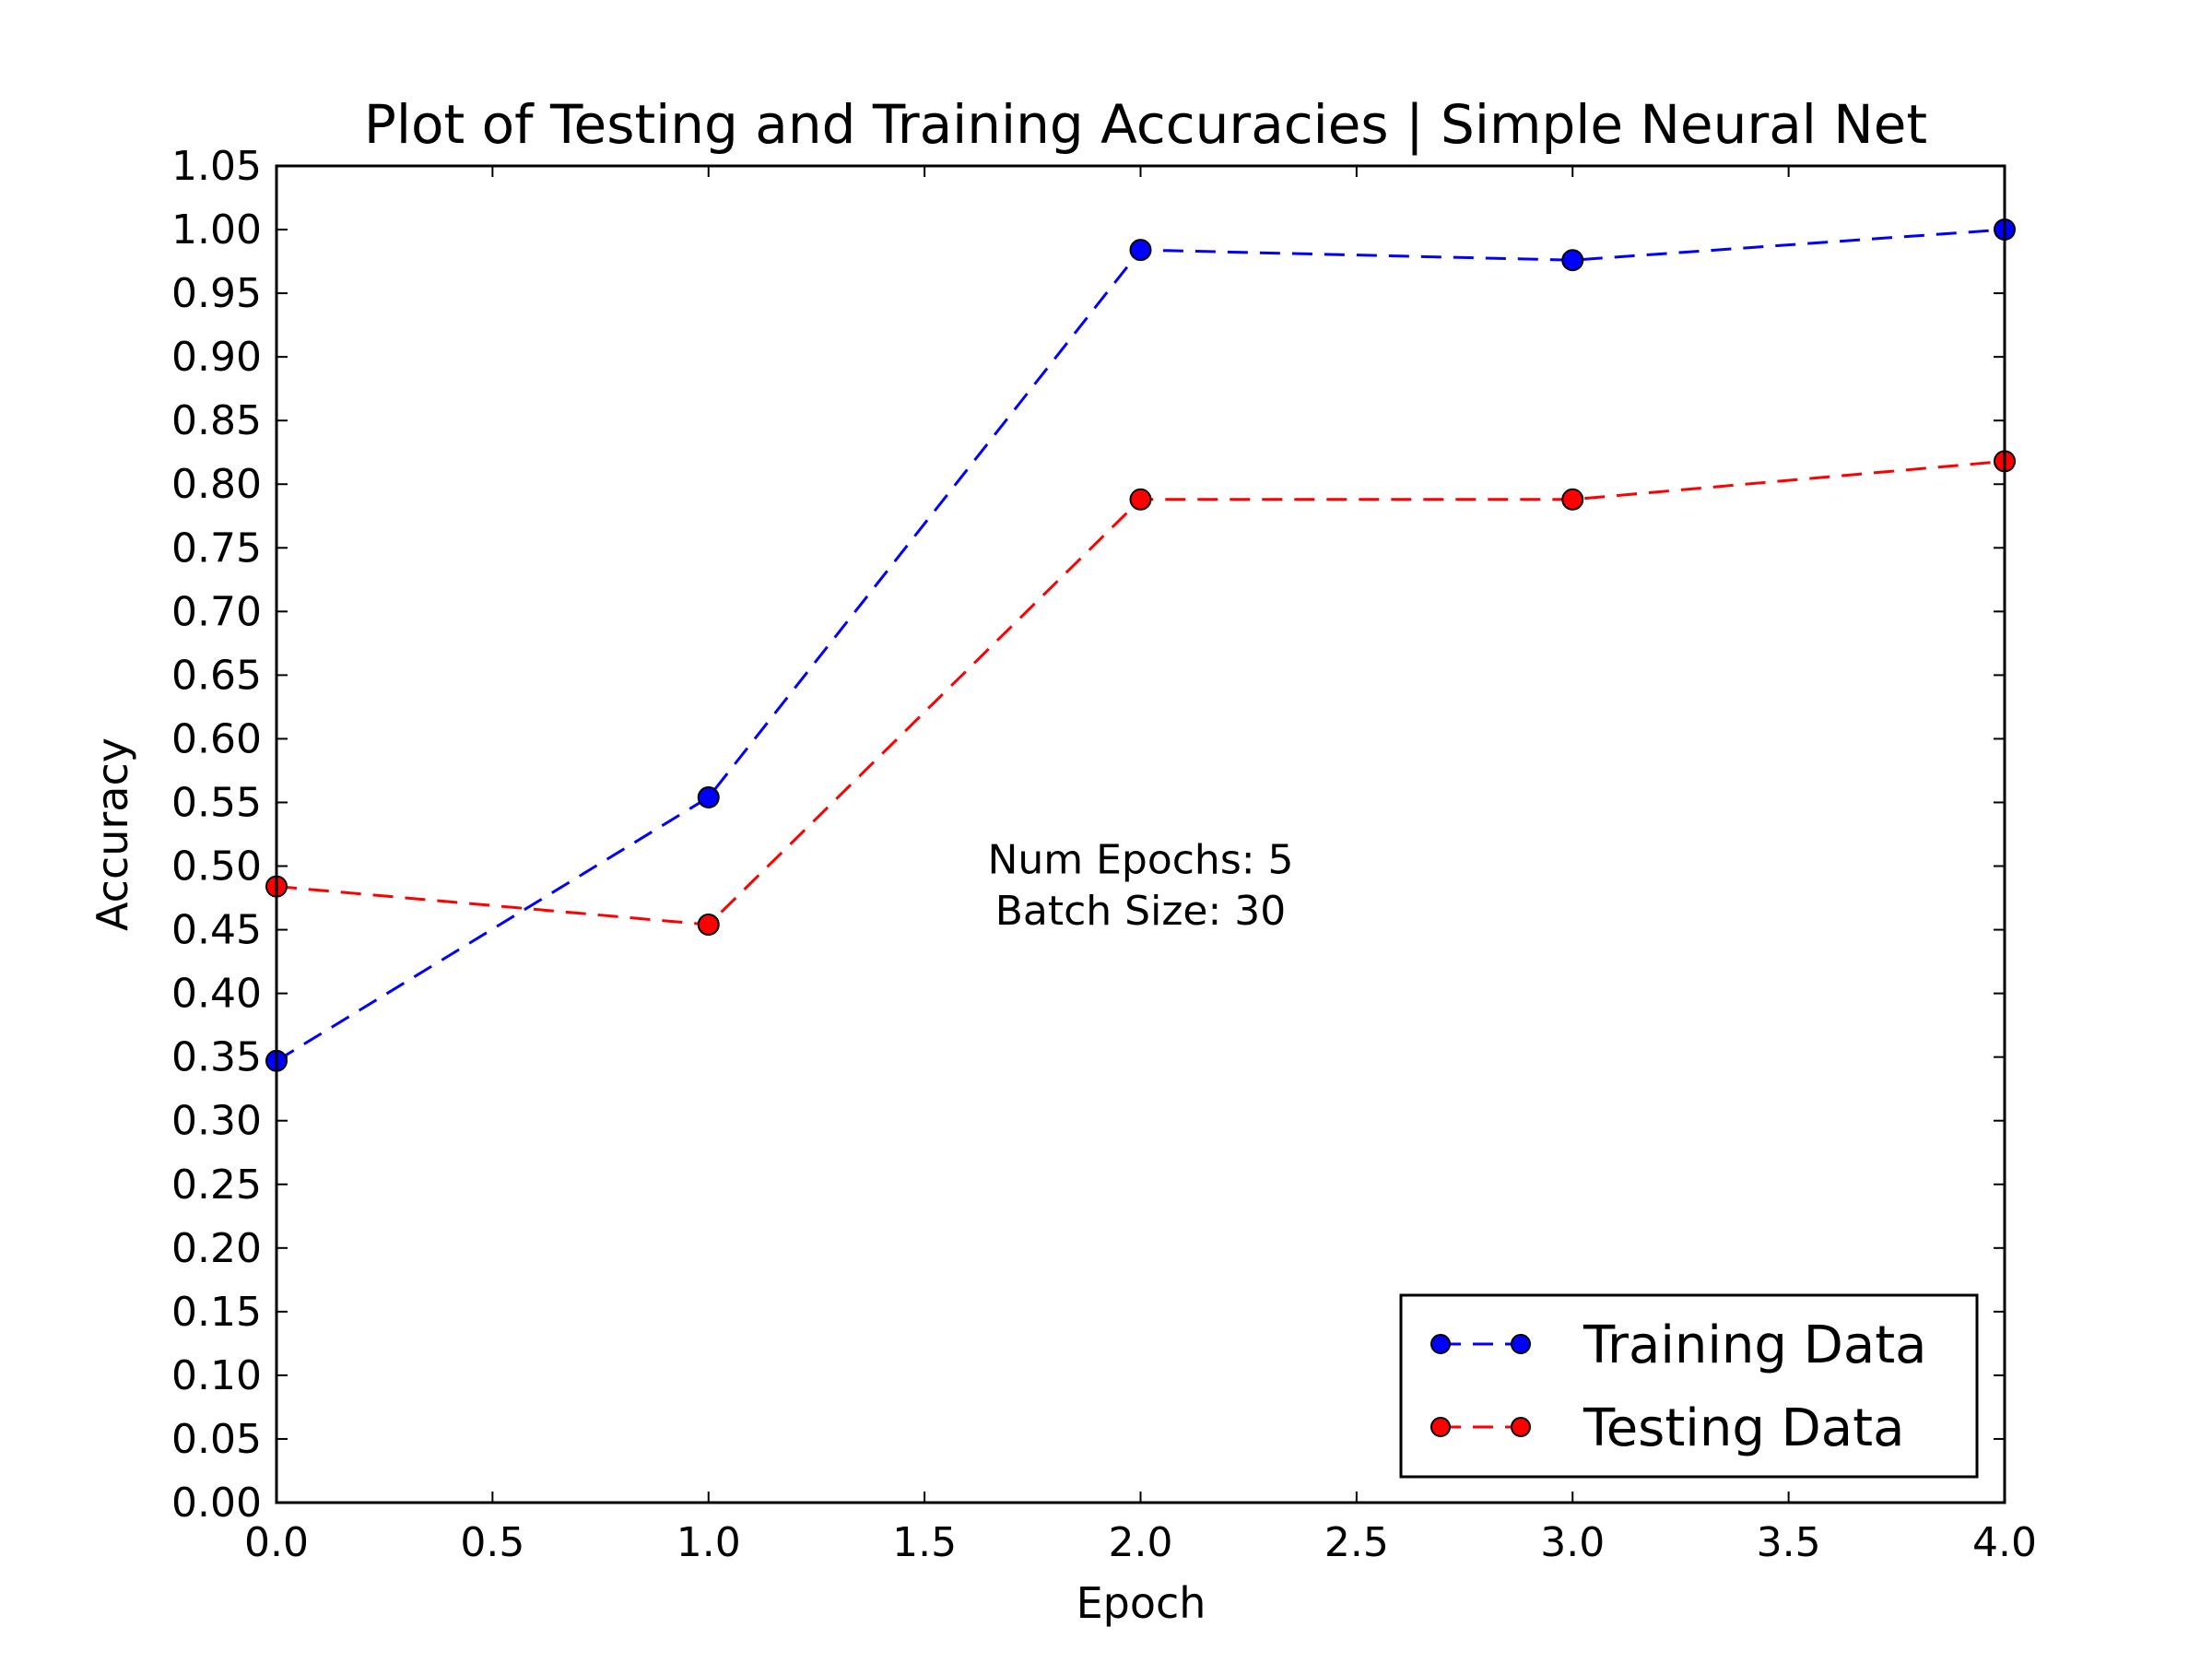 This screenshot has height=1663, width=2212. What do you see at coordinates (216, 1503) in the screenshot?
I see `y-tick-label: 0.00` at bounding box center [216, 1503].